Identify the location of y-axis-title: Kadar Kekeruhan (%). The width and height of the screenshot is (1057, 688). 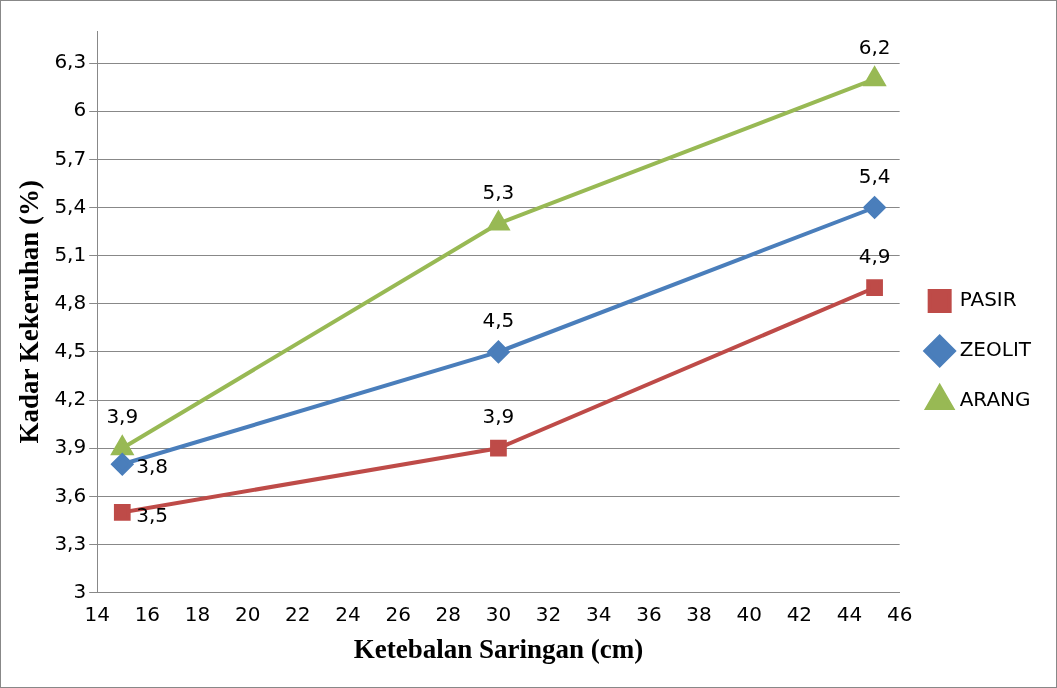
(29, 312).